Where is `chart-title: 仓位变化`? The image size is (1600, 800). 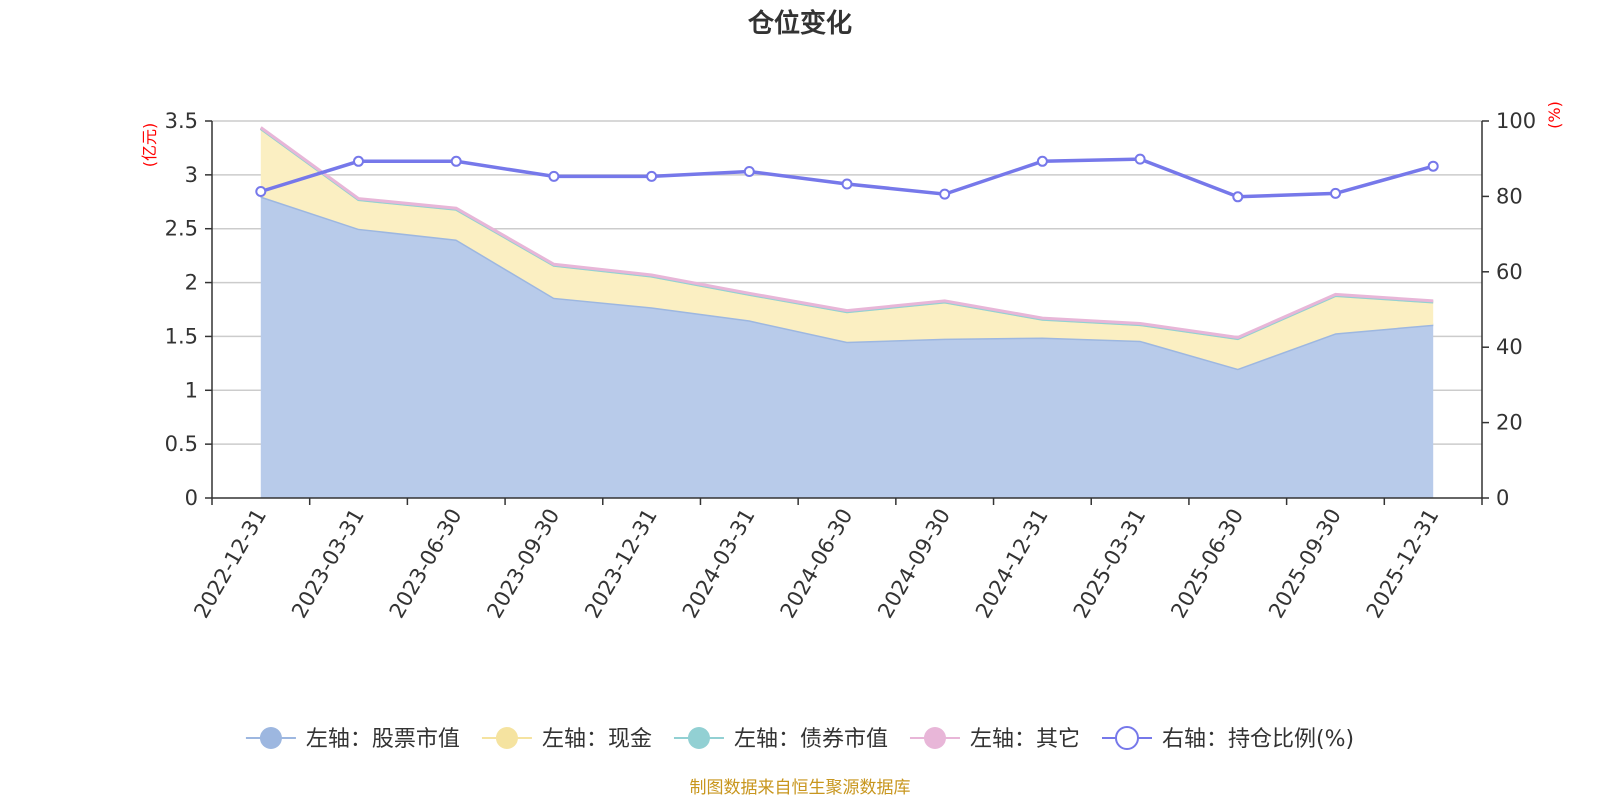 chart-title: 仓位变化 is located at coordinates (799, 23).